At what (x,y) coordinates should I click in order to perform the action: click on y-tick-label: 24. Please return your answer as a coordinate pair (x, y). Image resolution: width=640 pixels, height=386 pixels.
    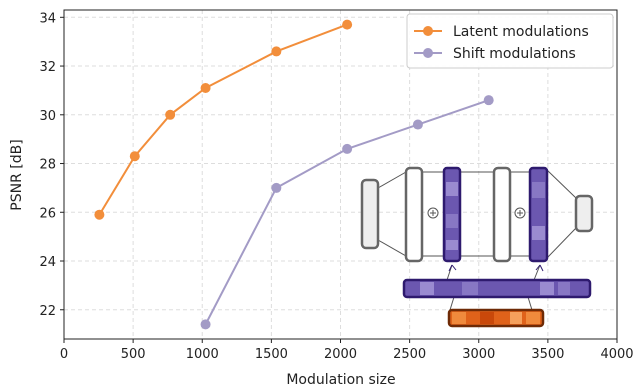
    Looking at the image, I should click on (47, 262).